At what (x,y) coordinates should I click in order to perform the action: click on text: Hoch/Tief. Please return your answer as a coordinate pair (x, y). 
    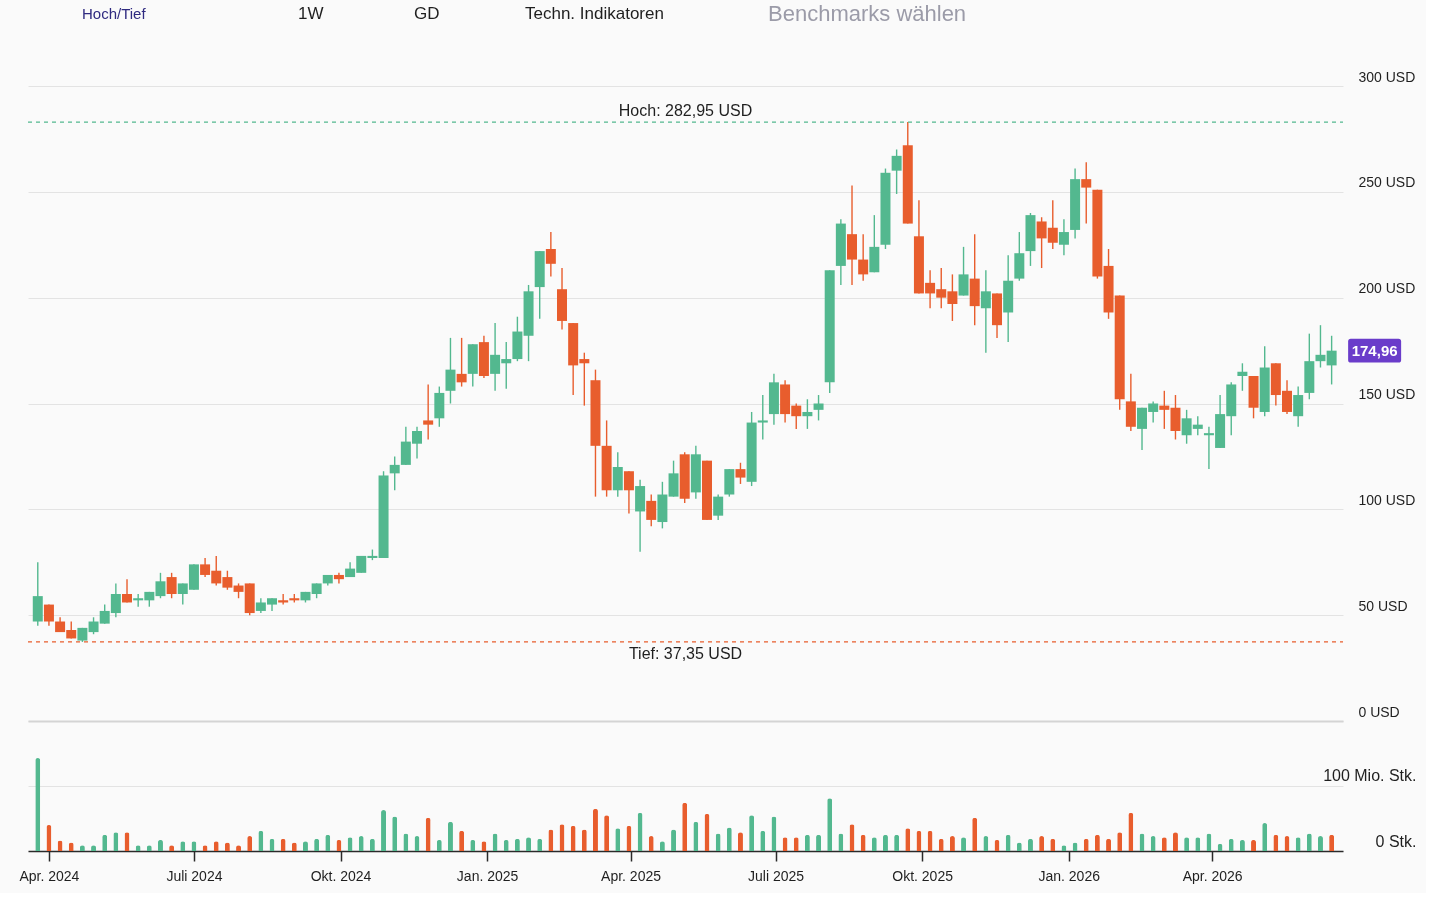
    Looking at the image, I should click on (114, 13).